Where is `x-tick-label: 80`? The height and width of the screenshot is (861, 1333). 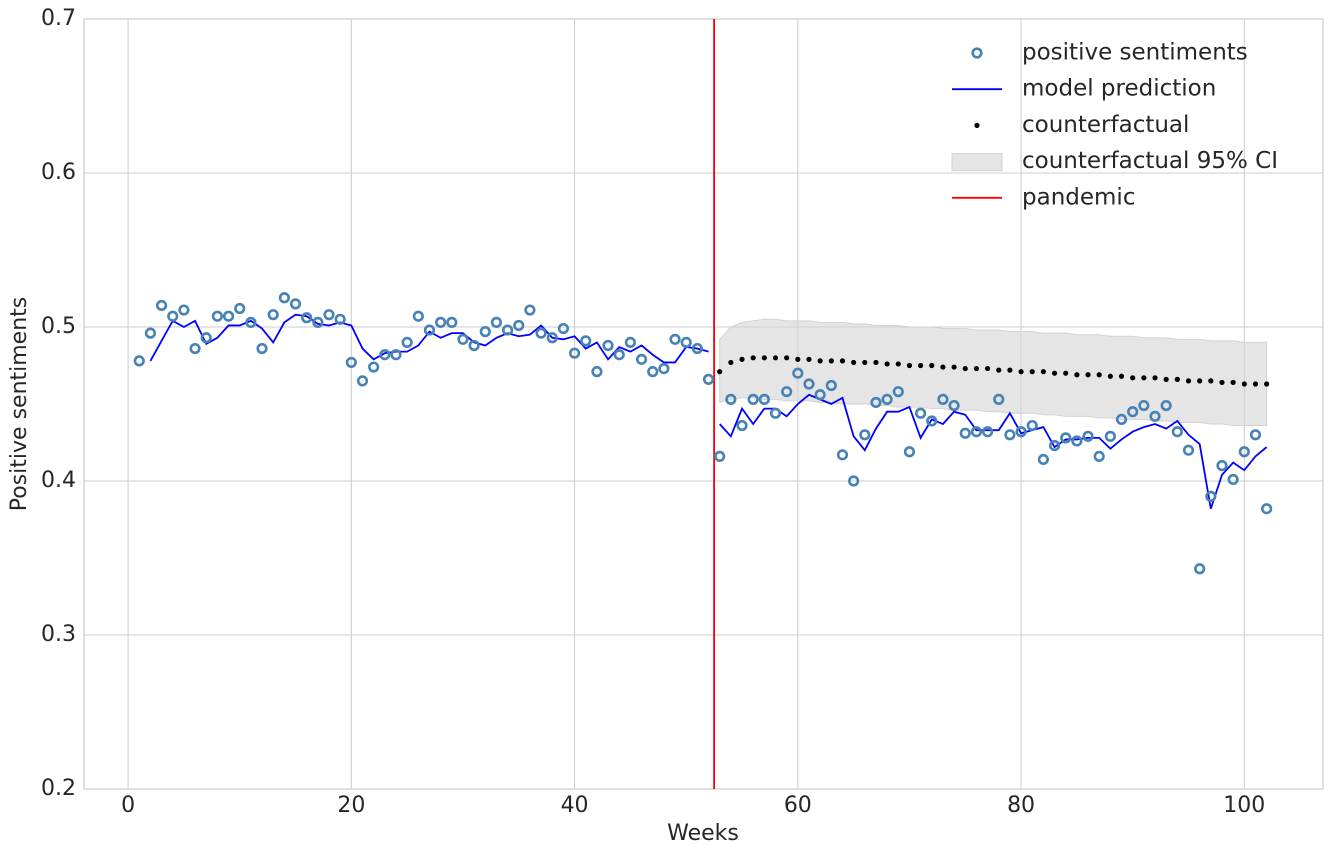 x-tick-label: 80 is located at coordinates (1021, 805).